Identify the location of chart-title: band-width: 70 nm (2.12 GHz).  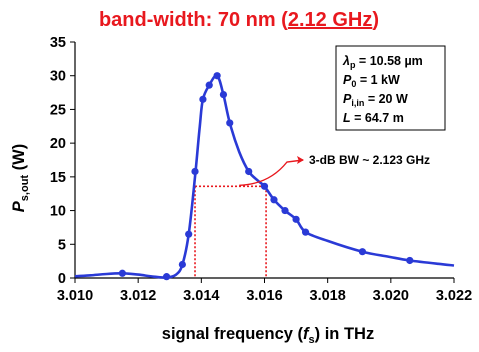
(239, 20).